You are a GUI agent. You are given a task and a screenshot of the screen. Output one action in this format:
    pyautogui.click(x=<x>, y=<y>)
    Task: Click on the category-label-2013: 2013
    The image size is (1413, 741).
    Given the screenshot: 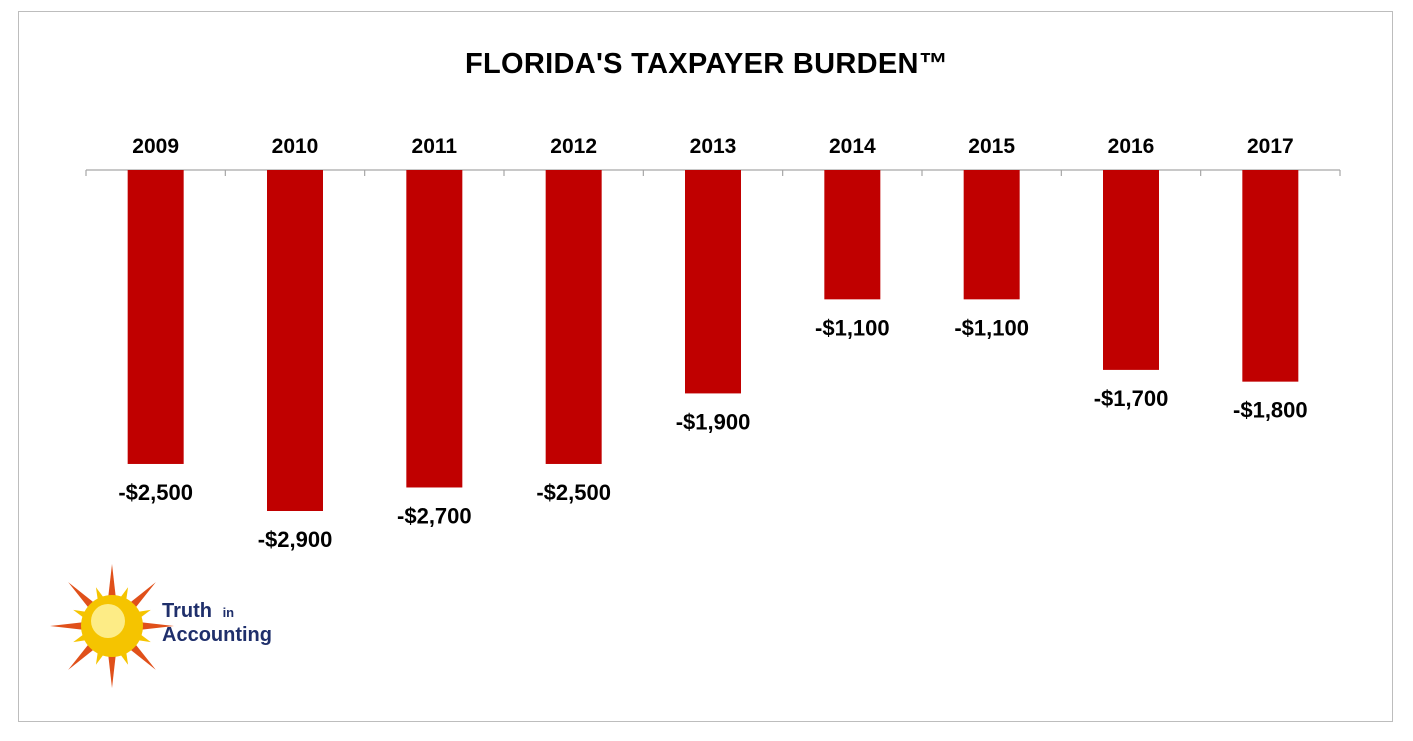 What is the action you would take?
    pyautogui.click(x=713, y=146)
    